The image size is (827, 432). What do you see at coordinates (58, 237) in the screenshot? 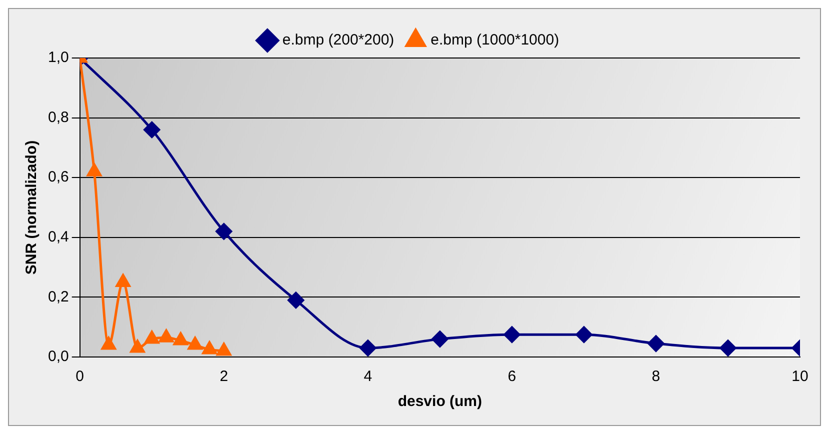
I see `y-tick-label: 0,4` at bounding box center [58, 237].